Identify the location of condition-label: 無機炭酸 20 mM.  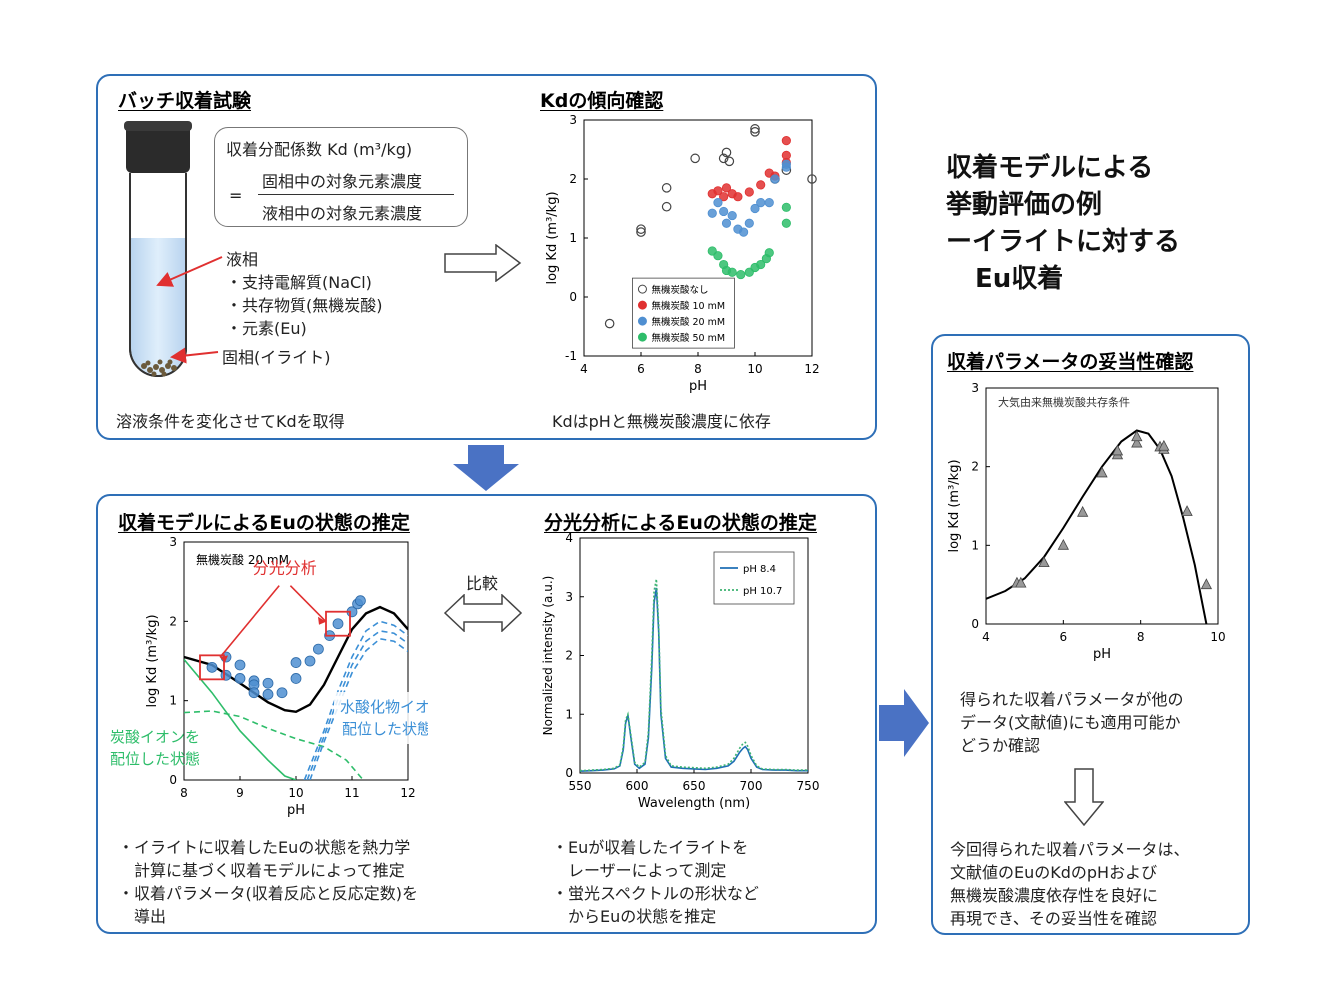
(242, 559).